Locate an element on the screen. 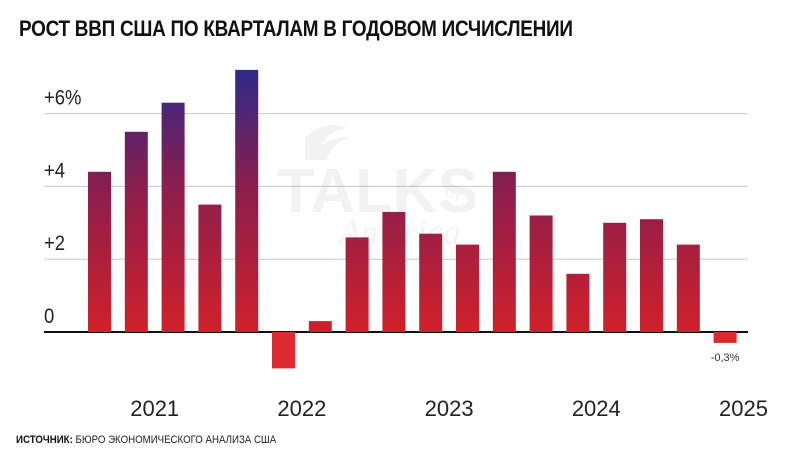 The height and width of the screenshot is (466, 800). watermark-of: of is located at coordinates (454, 192).